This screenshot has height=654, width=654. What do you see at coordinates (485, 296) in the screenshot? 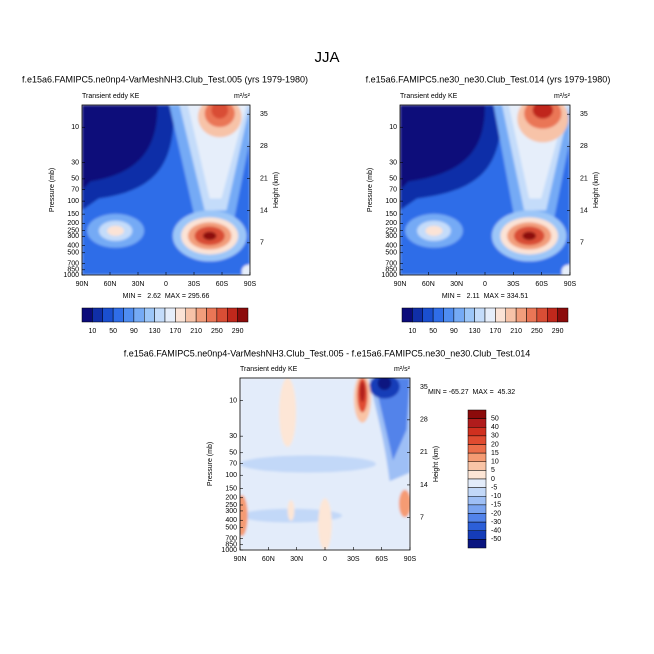
I see `stats: MIN = 2.11 MAX = 334.51` at bounding box center [485, 296].